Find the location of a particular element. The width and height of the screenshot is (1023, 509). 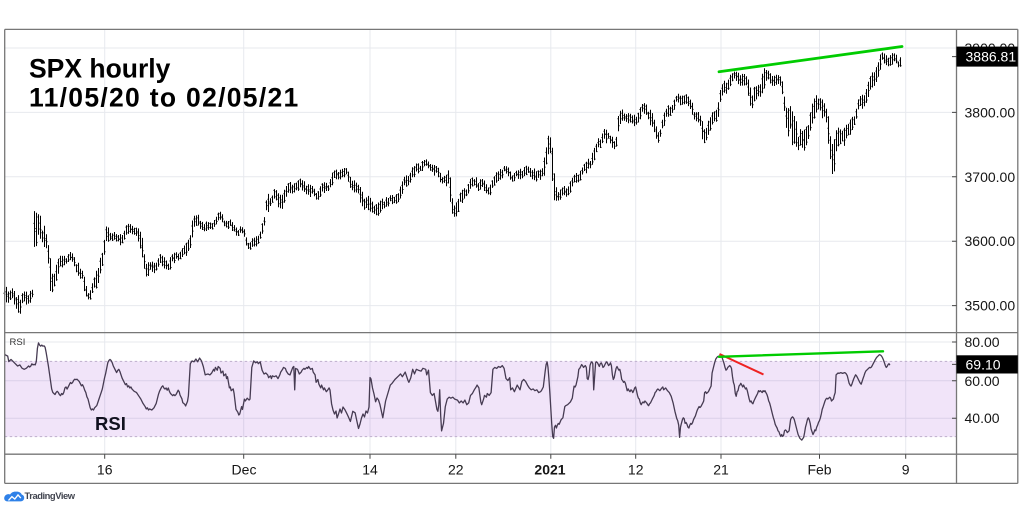

svg-text: 16 is located at coordinates (105, 470).